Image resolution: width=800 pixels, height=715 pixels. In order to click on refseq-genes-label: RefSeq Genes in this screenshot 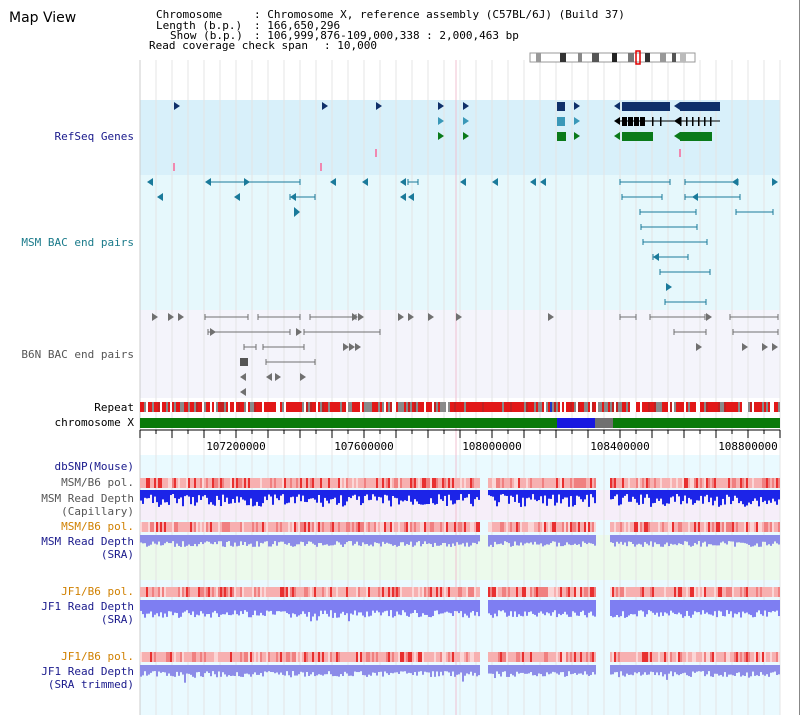, I will do `click(94, 136)`.